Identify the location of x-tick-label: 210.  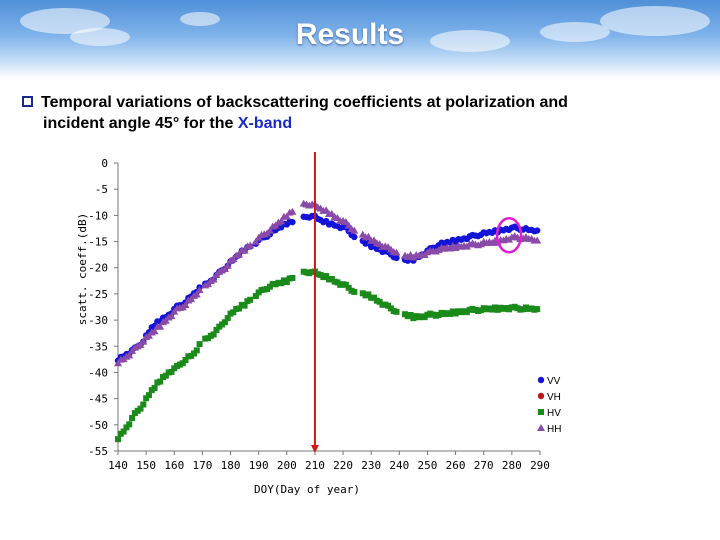
(315, 465).